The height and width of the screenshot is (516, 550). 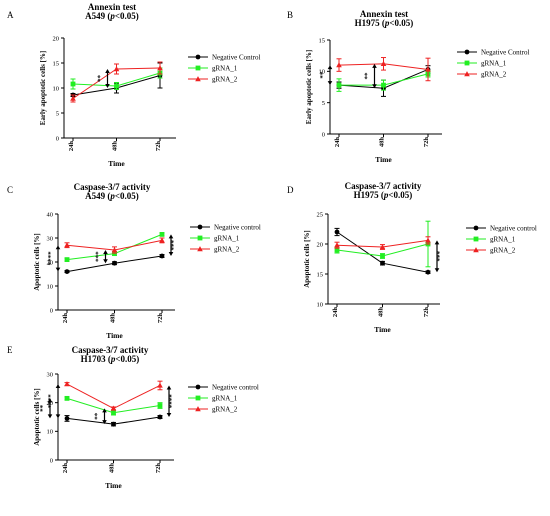 I want to click on panel-letter: D, so click(x=290, y=190).